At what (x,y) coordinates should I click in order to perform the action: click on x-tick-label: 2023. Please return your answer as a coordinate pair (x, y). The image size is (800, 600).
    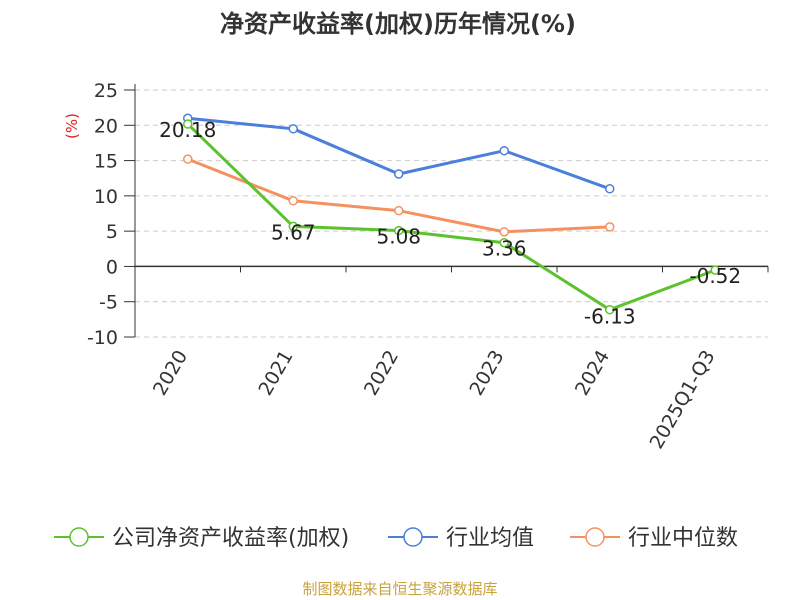
    Looking at the image, I should click on (486, 373).